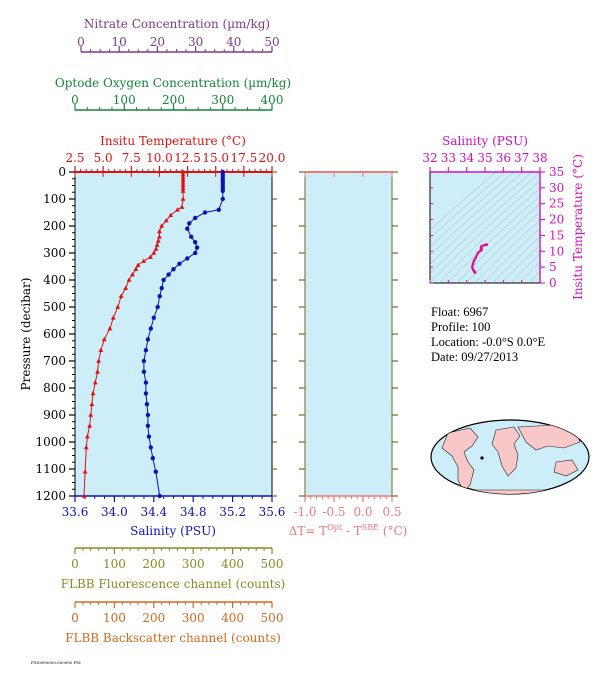 The image size is (608, 684). Describe the element at coordinates (173, 584) in the screenshot. I see `flbb-fluorescence-axis-label: FLBB Fluorescence channel (counts)` at that location.